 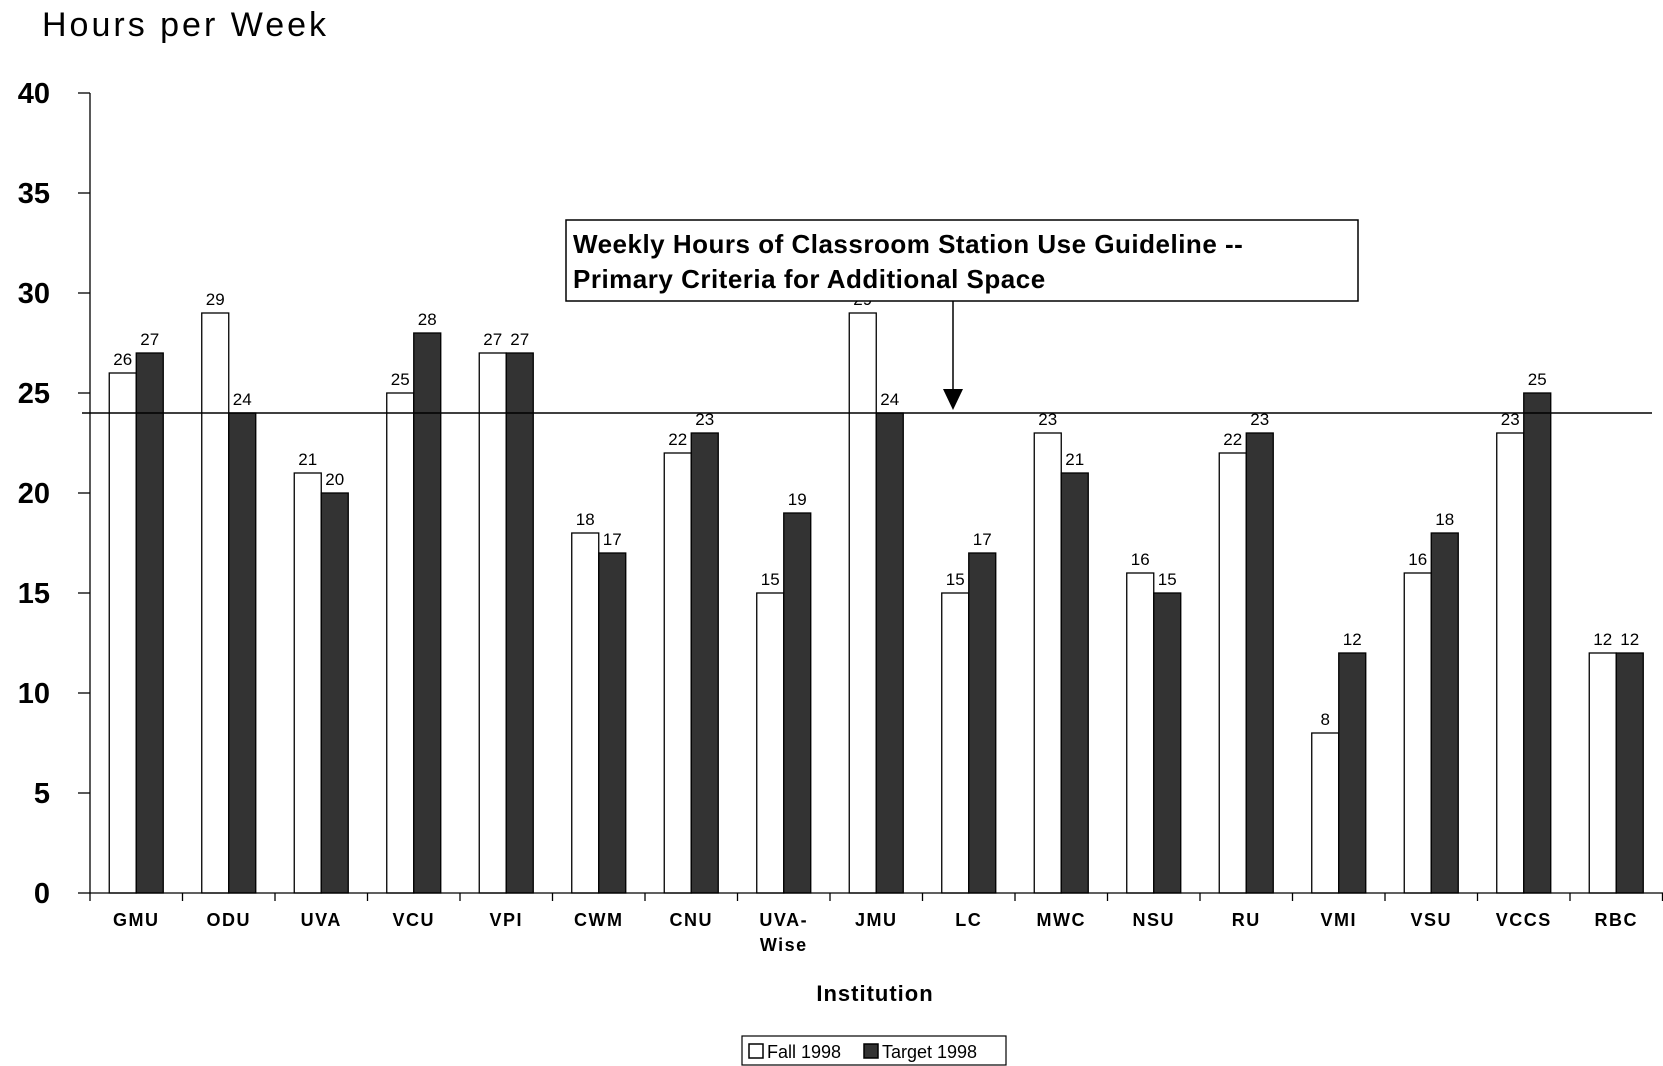 What do you see at coordinates (42, 794) in the screenshot?
I see `y-tick-label: 5` at bounding box center [42, 794].